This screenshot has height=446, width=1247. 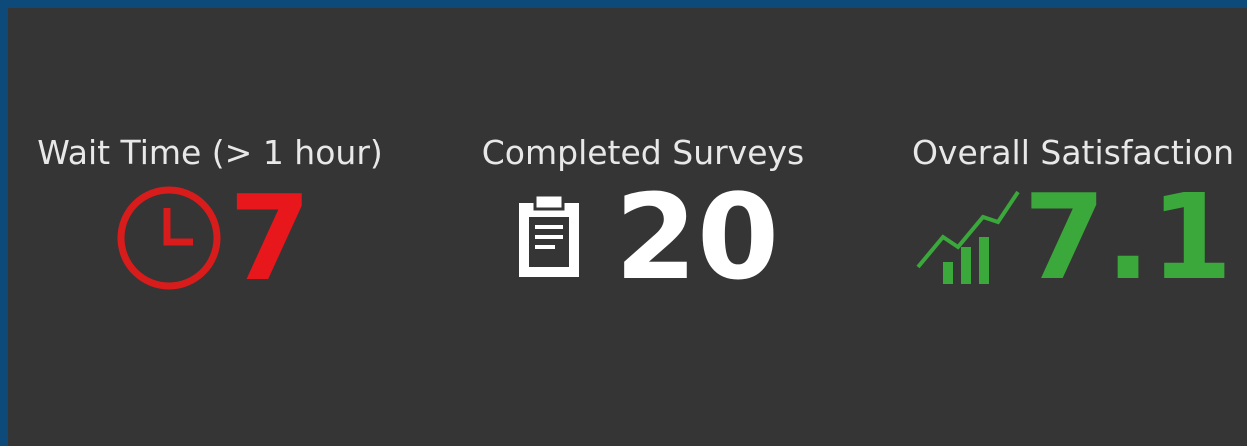 What do you see at coordinates (968, 237) in the screenshot?
I see `trend-icon` at bounding box center [968, 237].